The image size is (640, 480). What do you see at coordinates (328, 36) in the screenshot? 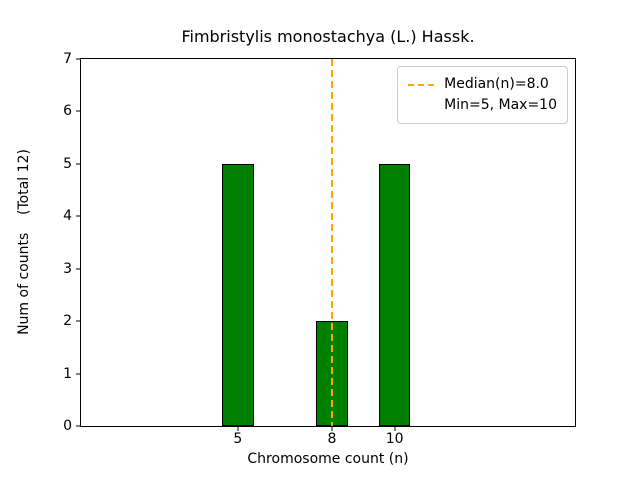
I see `chart-title: Fimbristylis monostachya (L.) Hassk.` at bounding box center [328, 36].